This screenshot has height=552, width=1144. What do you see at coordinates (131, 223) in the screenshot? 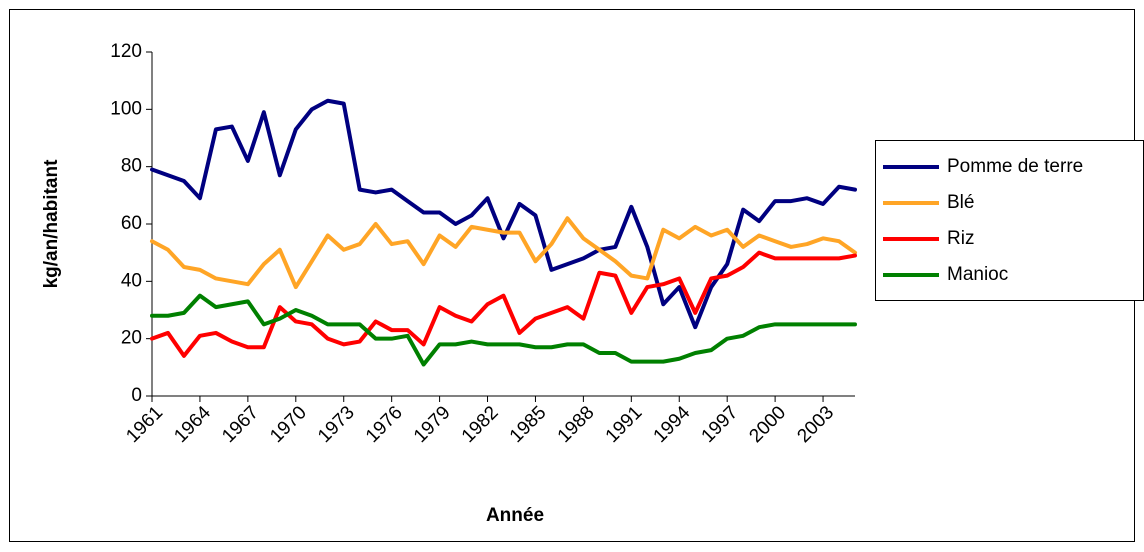
I see `y-tick-label: 60` at bounding box center [131, 223].